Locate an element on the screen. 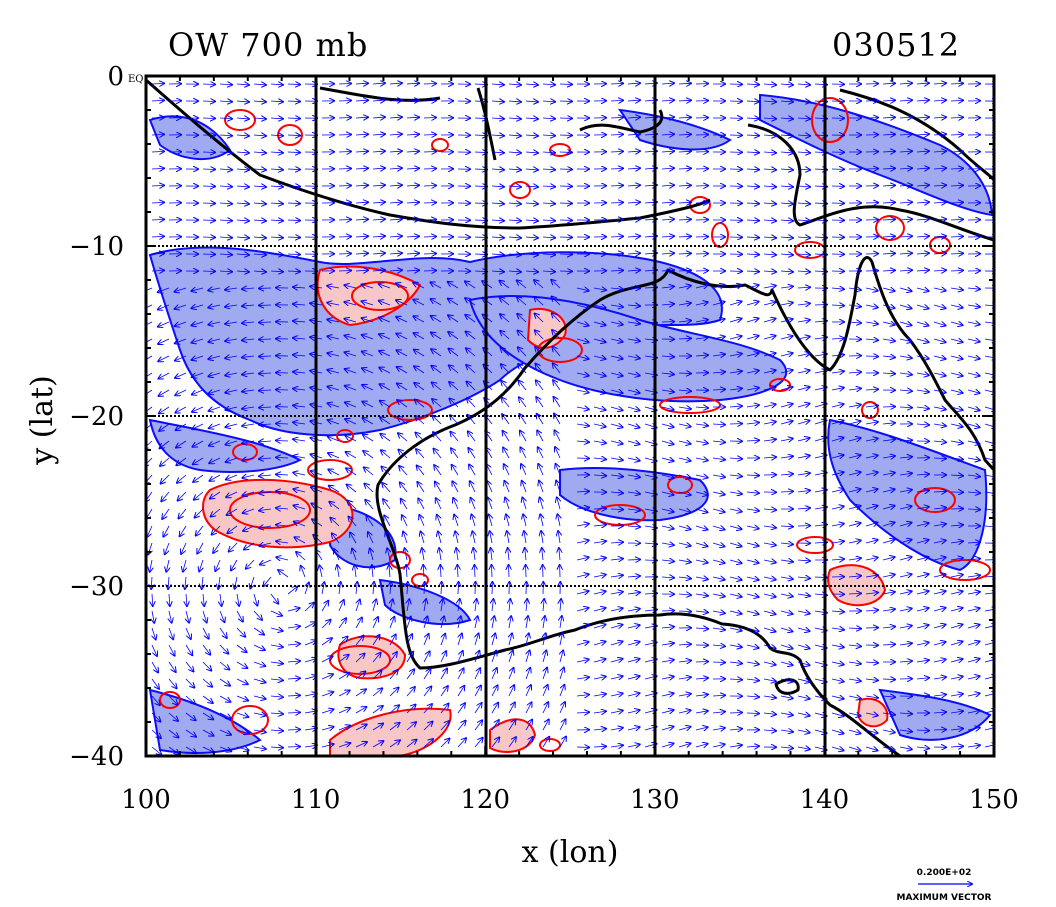 The height and width of the screenshot is (907, 1056). y-tick-label: −30 is located at coordinates (96, 587).